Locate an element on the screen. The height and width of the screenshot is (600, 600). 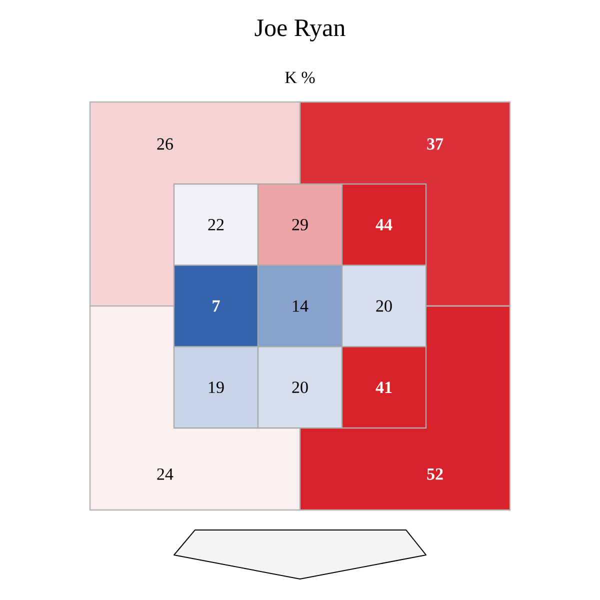
data-label: 22 is located at coordinates (216, 224).